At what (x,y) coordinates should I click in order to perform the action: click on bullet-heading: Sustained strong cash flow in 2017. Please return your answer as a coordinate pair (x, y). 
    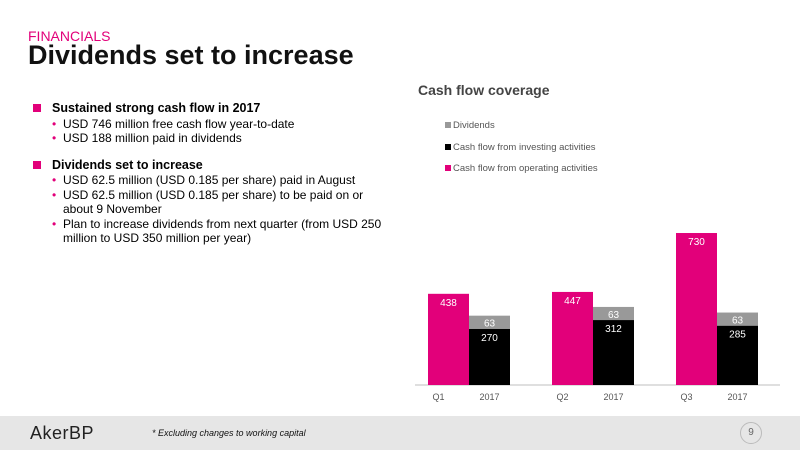
    Looking at the image, I should click on (212, 108).